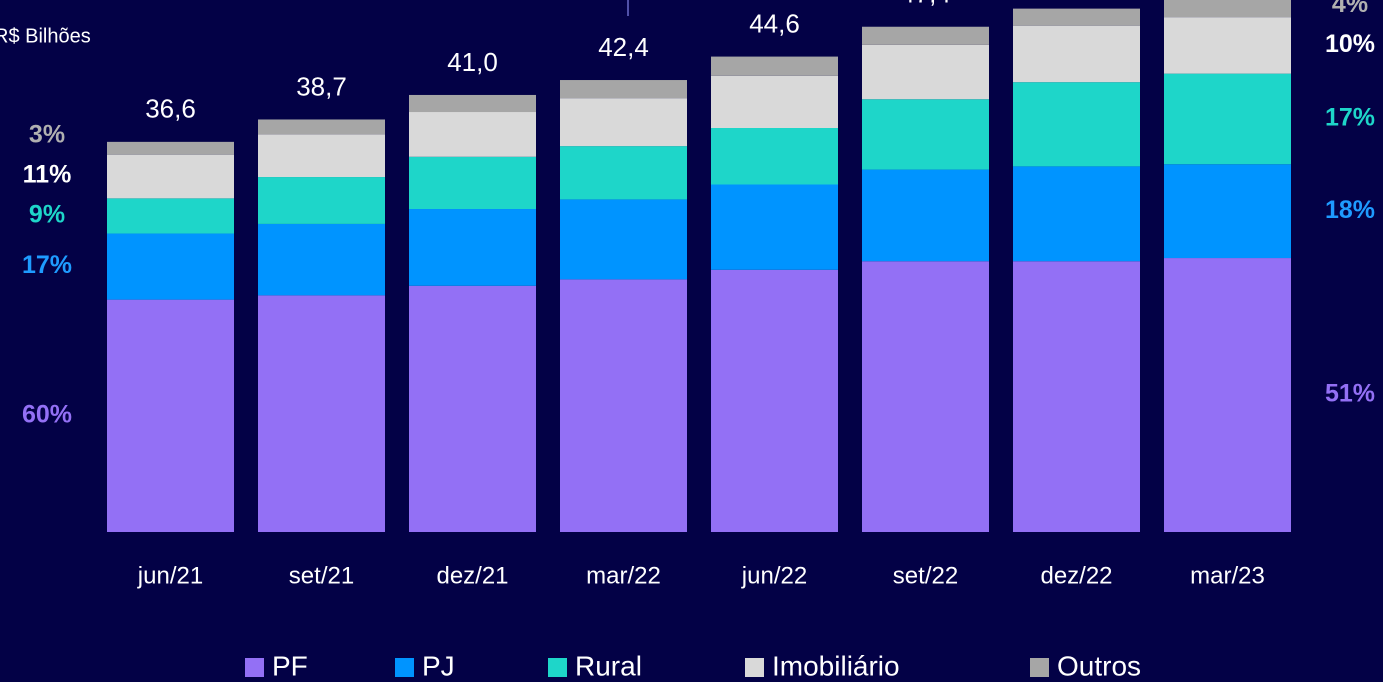  I want to click on x-tick-label: jun/22, so click(774, 575).